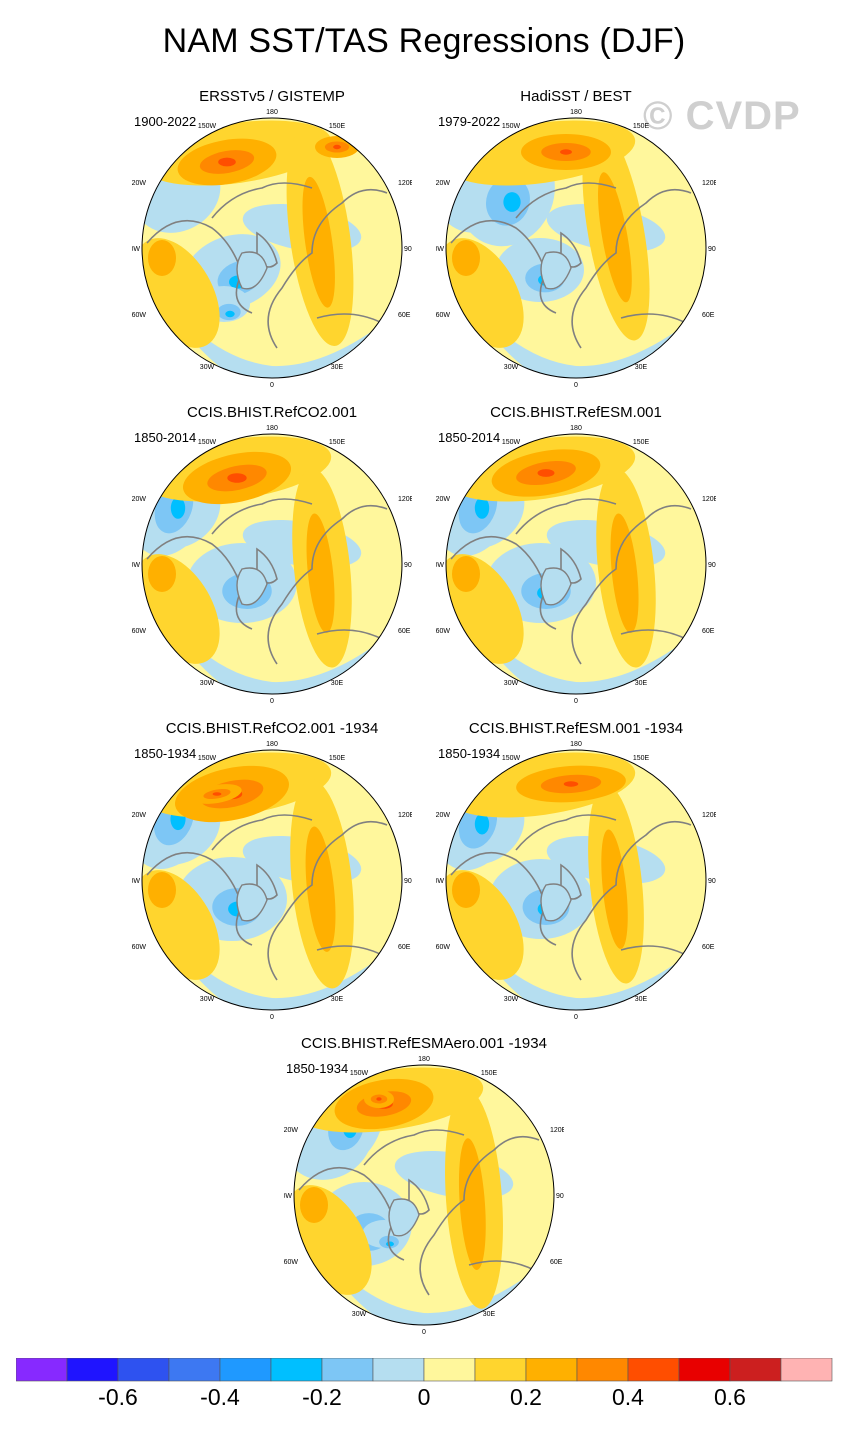 This screenshot has width=848, height=1437. Describe the element at coordinates (272, 96) in the screenshot. I see `panel-title: ERSSTv5 / GISTEMP` at that location.